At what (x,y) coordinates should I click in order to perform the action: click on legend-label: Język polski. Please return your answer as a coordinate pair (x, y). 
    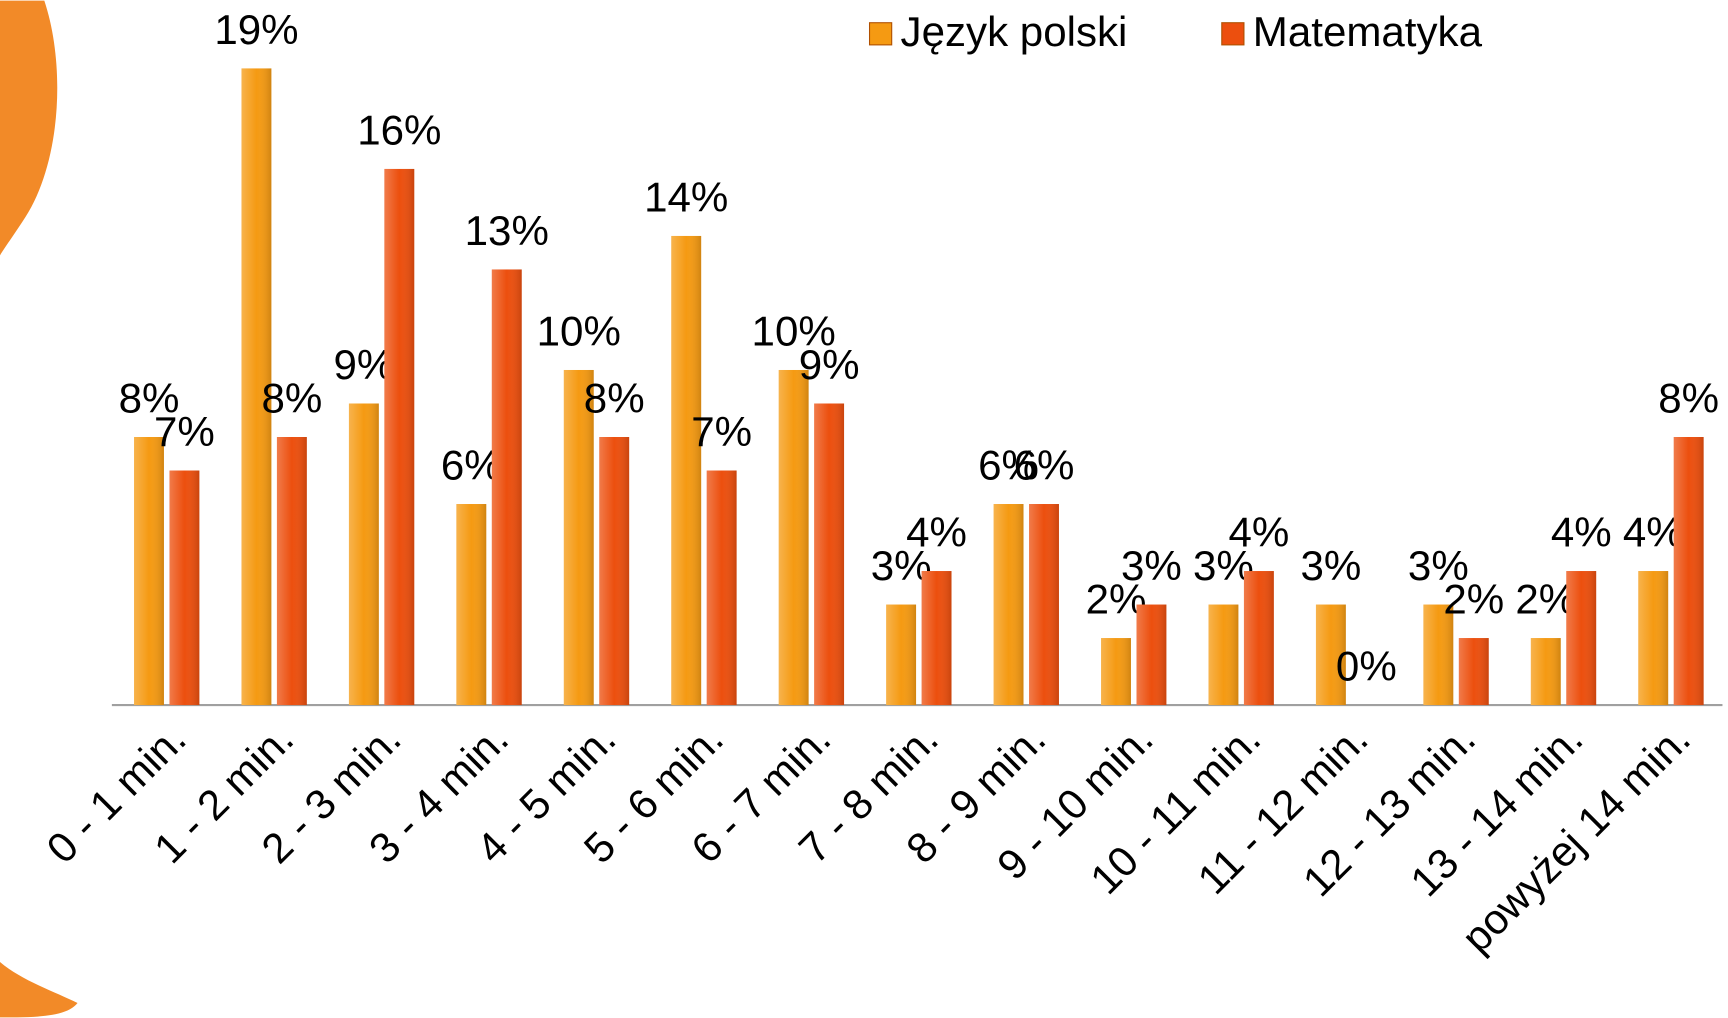
    Looking at the image, I should click on (1014, 31).